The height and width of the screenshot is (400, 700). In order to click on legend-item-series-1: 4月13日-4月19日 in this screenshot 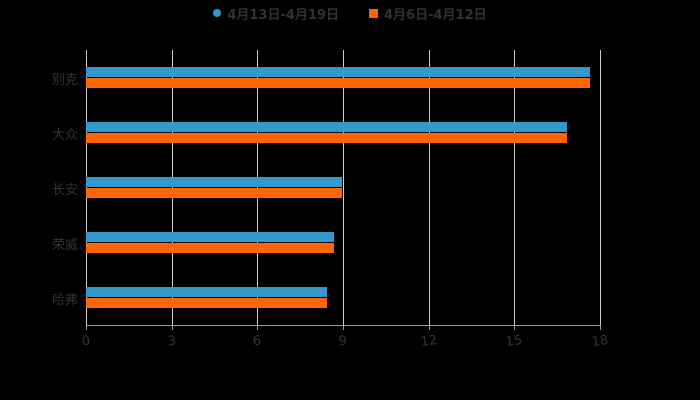, I will do `click(276, 13)`.